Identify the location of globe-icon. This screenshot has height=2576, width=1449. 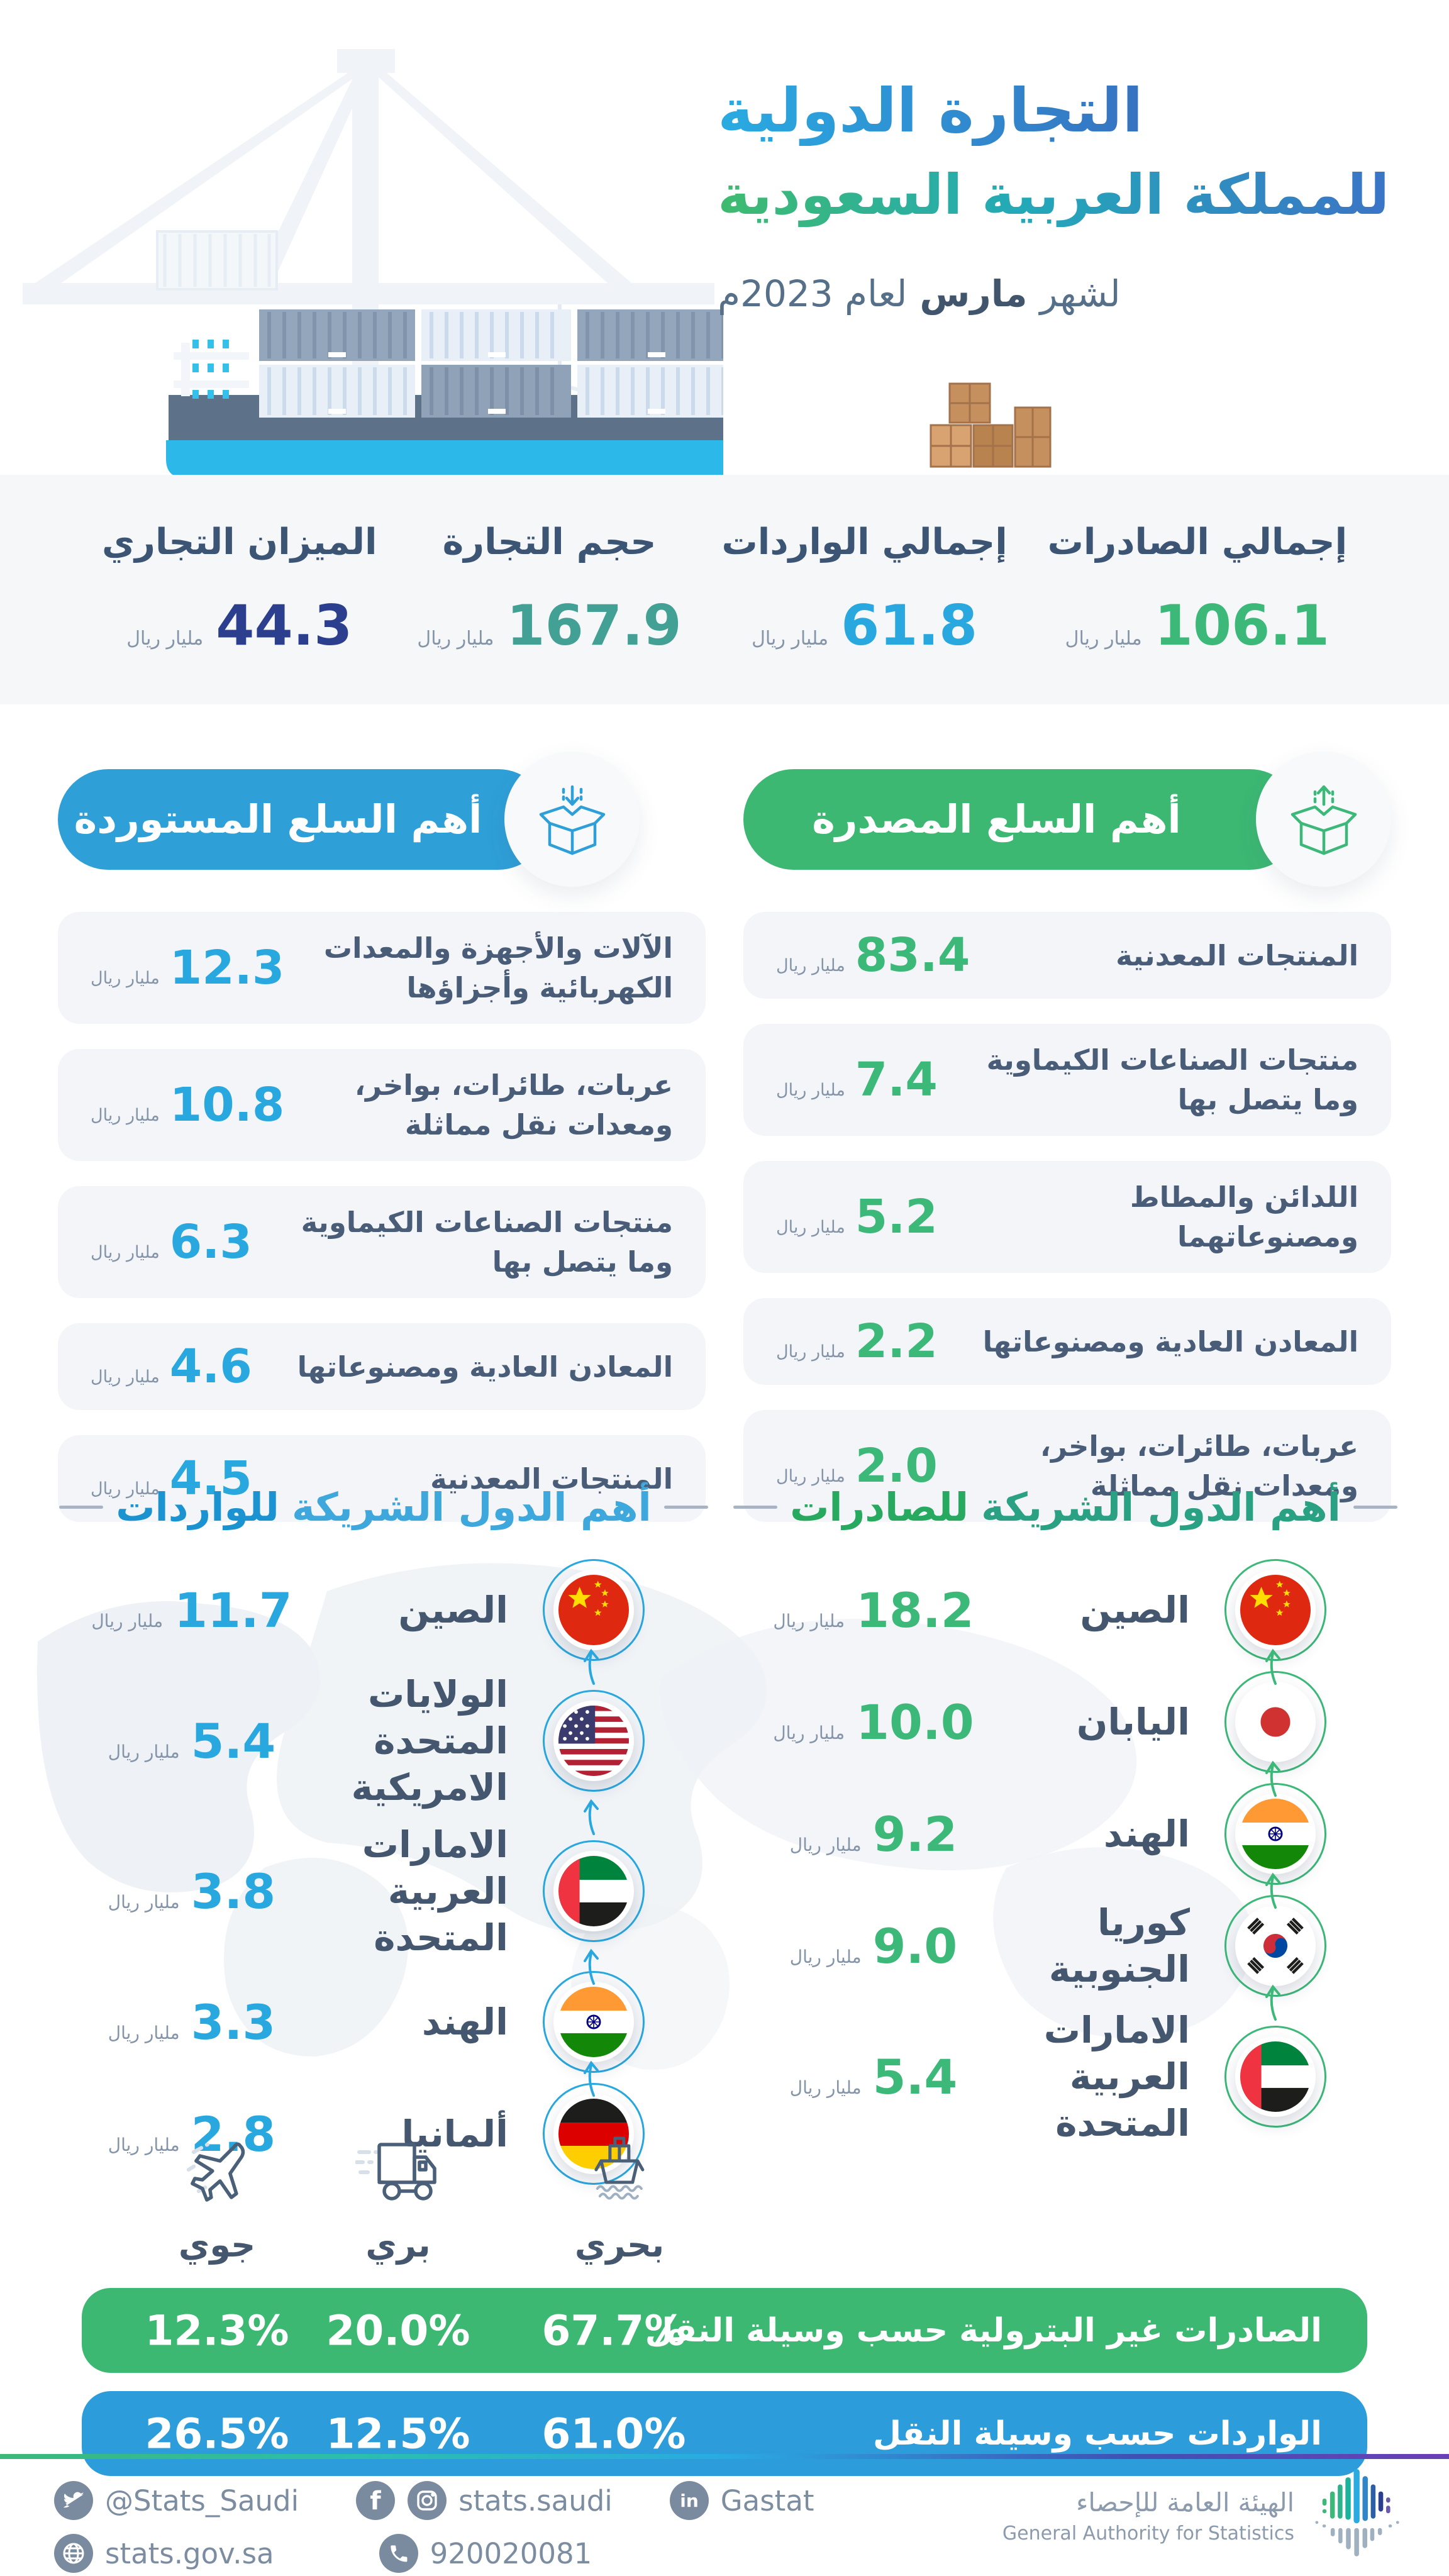
(73, 2553).